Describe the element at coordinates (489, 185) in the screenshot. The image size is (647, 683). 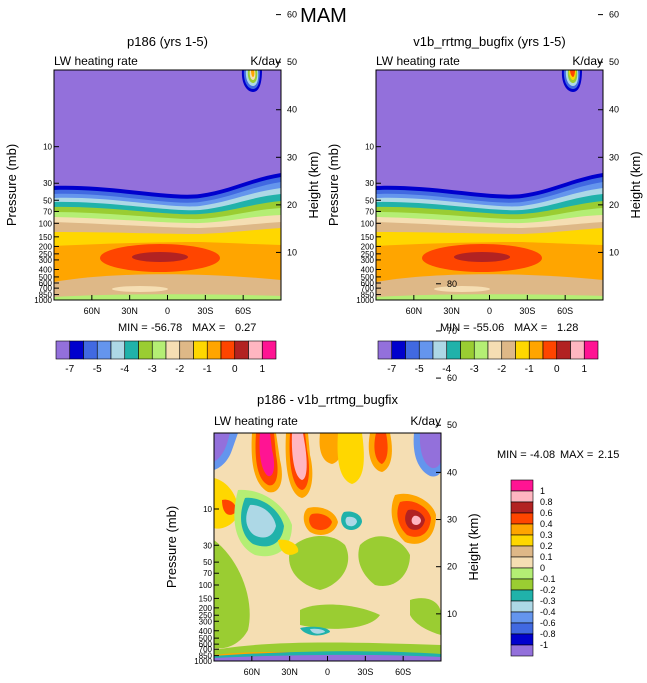
I see `panel-2-contour-field` at that location.